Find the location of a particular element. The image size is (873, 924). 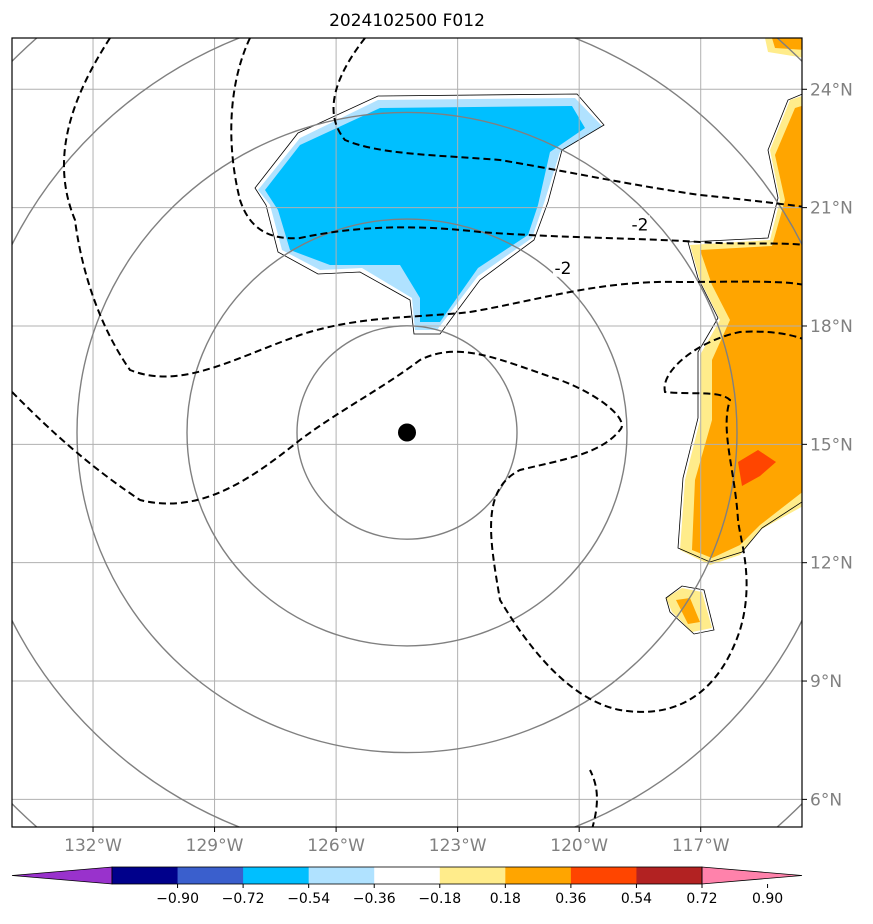

lon-tick-label: 120°W is located at coordinates (579, 846).